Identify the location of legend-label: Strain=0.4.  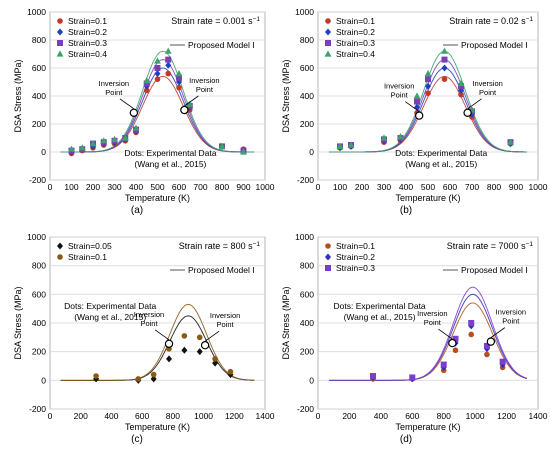
(355, 54).